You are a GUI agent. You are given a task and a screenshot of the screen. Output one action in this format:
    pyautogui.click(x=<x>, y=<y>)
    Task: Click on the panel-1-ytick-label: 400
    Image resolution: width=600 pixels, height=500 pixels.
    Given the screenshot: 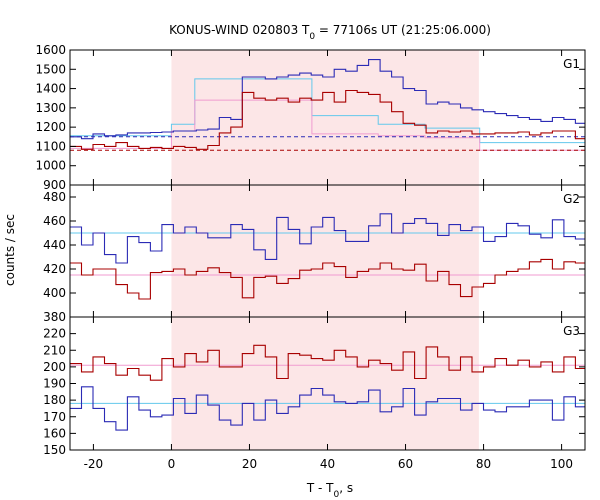 What is the action you would take?
    pyautogui.click(x=54, y=293)
    